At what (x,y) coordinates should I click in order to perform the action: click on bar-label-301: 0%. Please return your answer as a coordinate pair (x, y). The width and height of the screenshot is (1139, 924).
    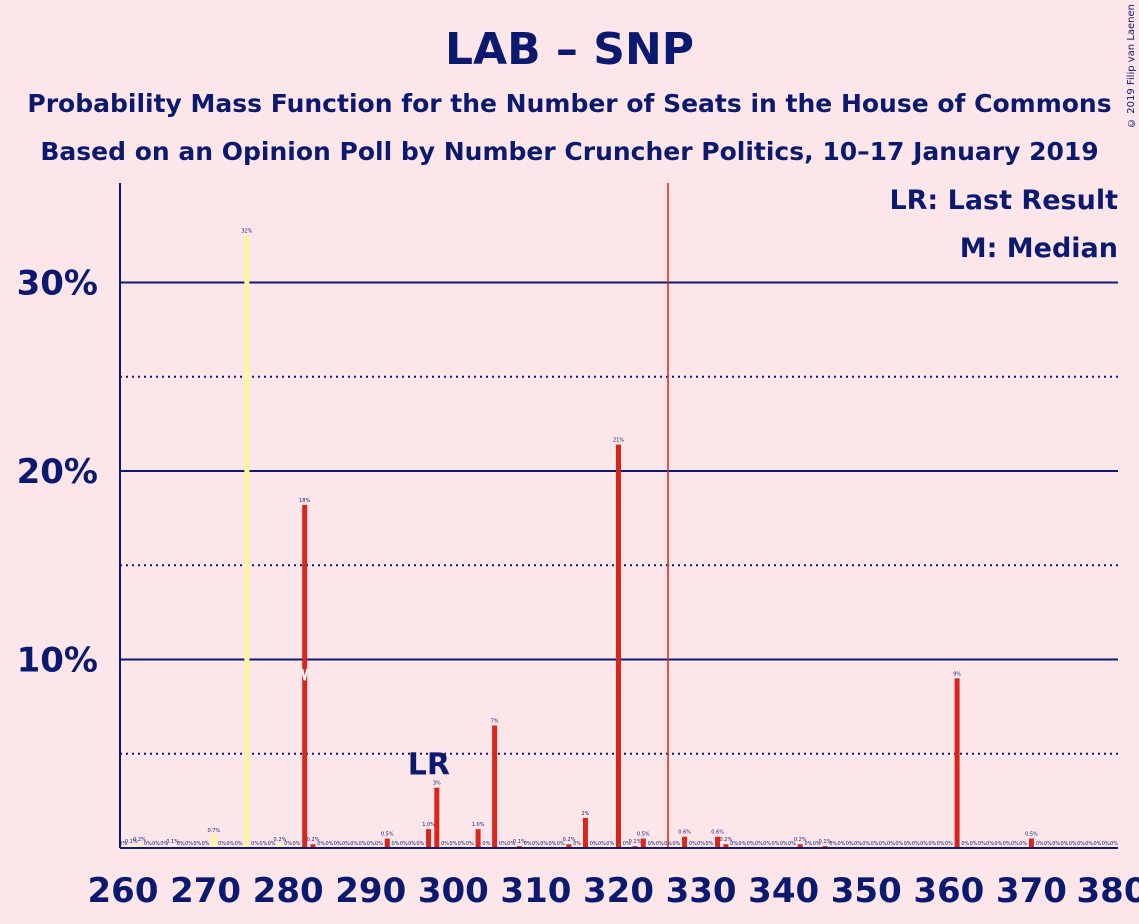
    Looking at the image, I should click on (462, 844).